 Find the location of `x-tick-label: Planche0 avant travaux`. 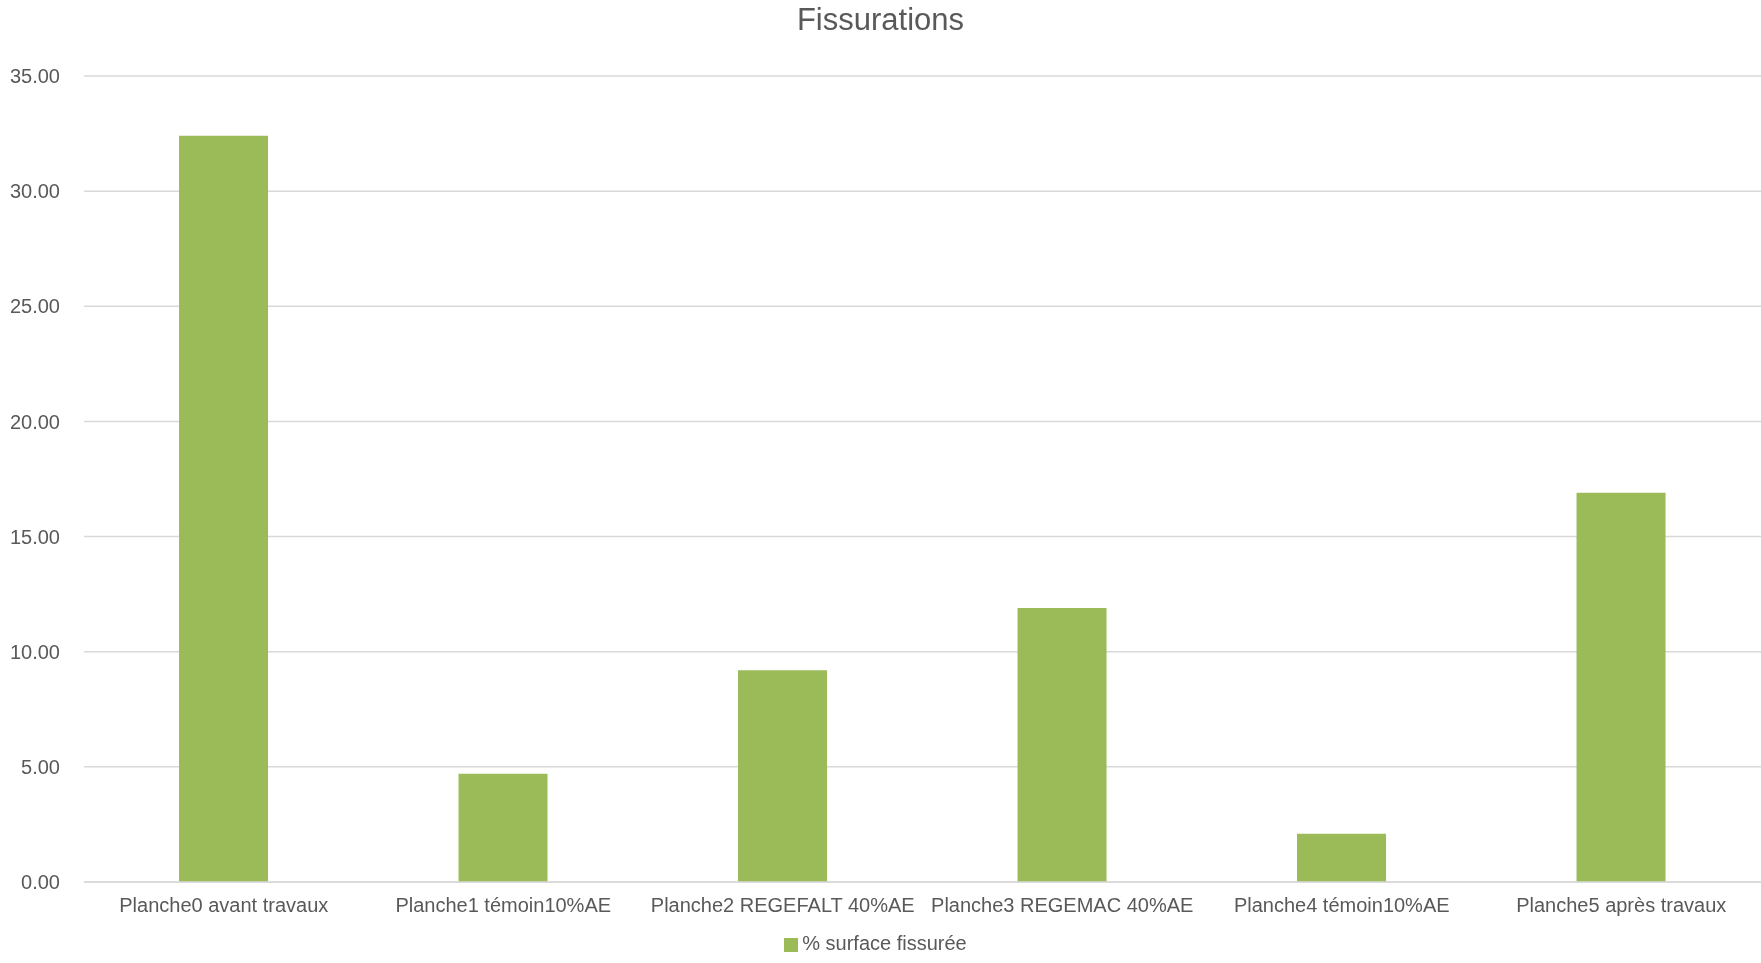

x-tick-label: Planche0 avant travaux is located at coordinates (224, 905).